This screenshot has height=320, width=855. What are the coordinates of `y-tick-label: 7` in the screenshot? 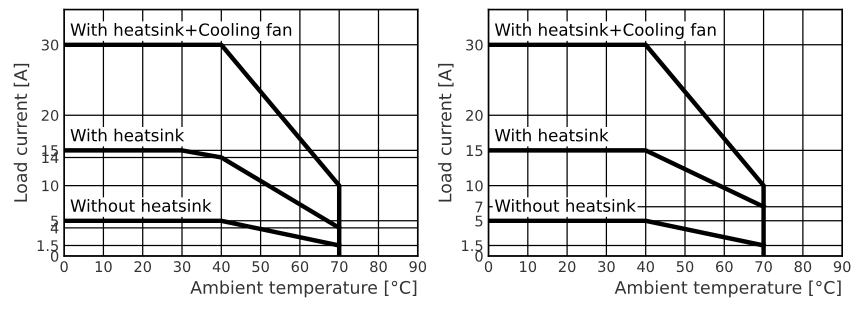 It's located at (479, 207).